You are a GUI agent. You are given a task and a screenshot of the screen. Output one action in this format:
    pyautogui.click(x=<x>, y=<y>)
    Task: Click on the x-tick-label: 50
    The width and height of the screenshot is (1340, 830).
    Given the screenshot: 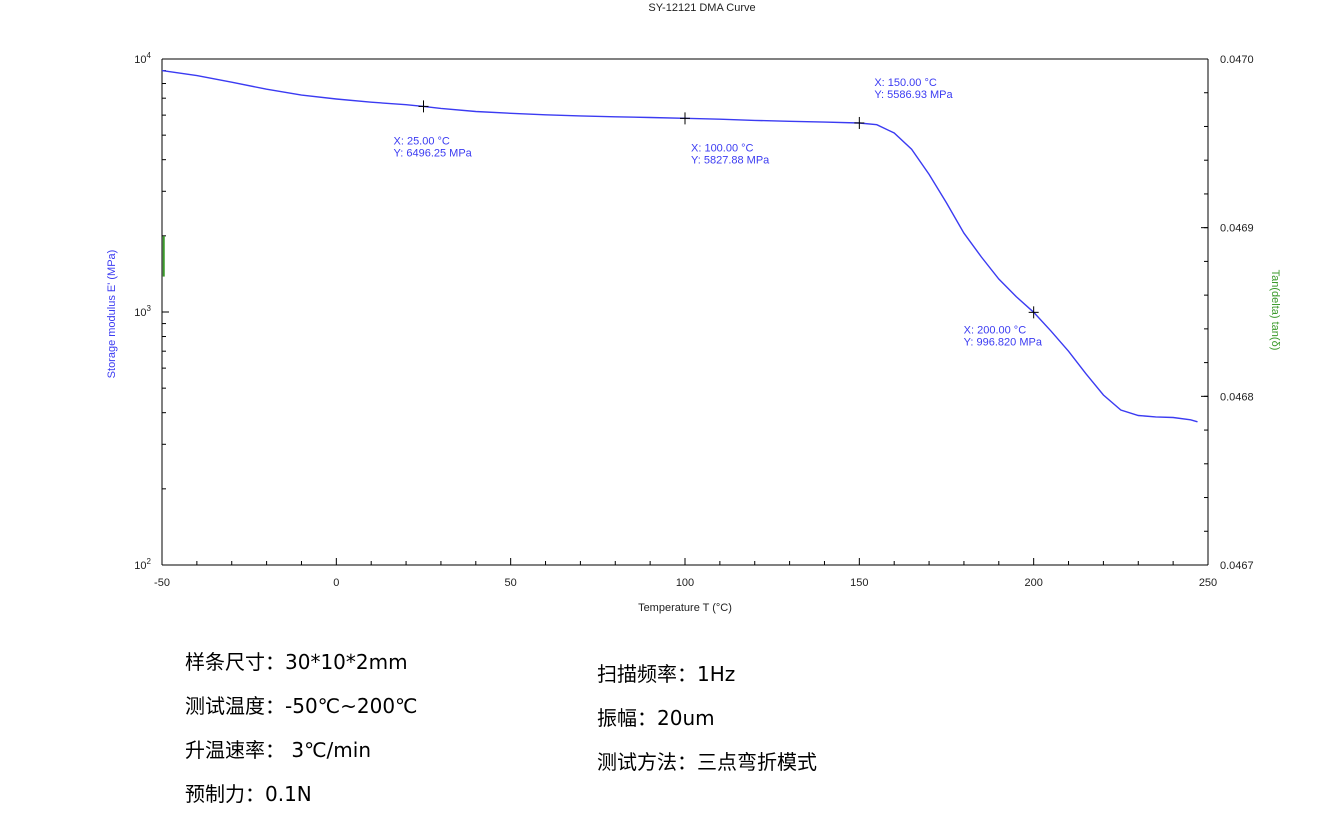 What is the action you would take?
    pyautogui.click(x=511, y=583)
    